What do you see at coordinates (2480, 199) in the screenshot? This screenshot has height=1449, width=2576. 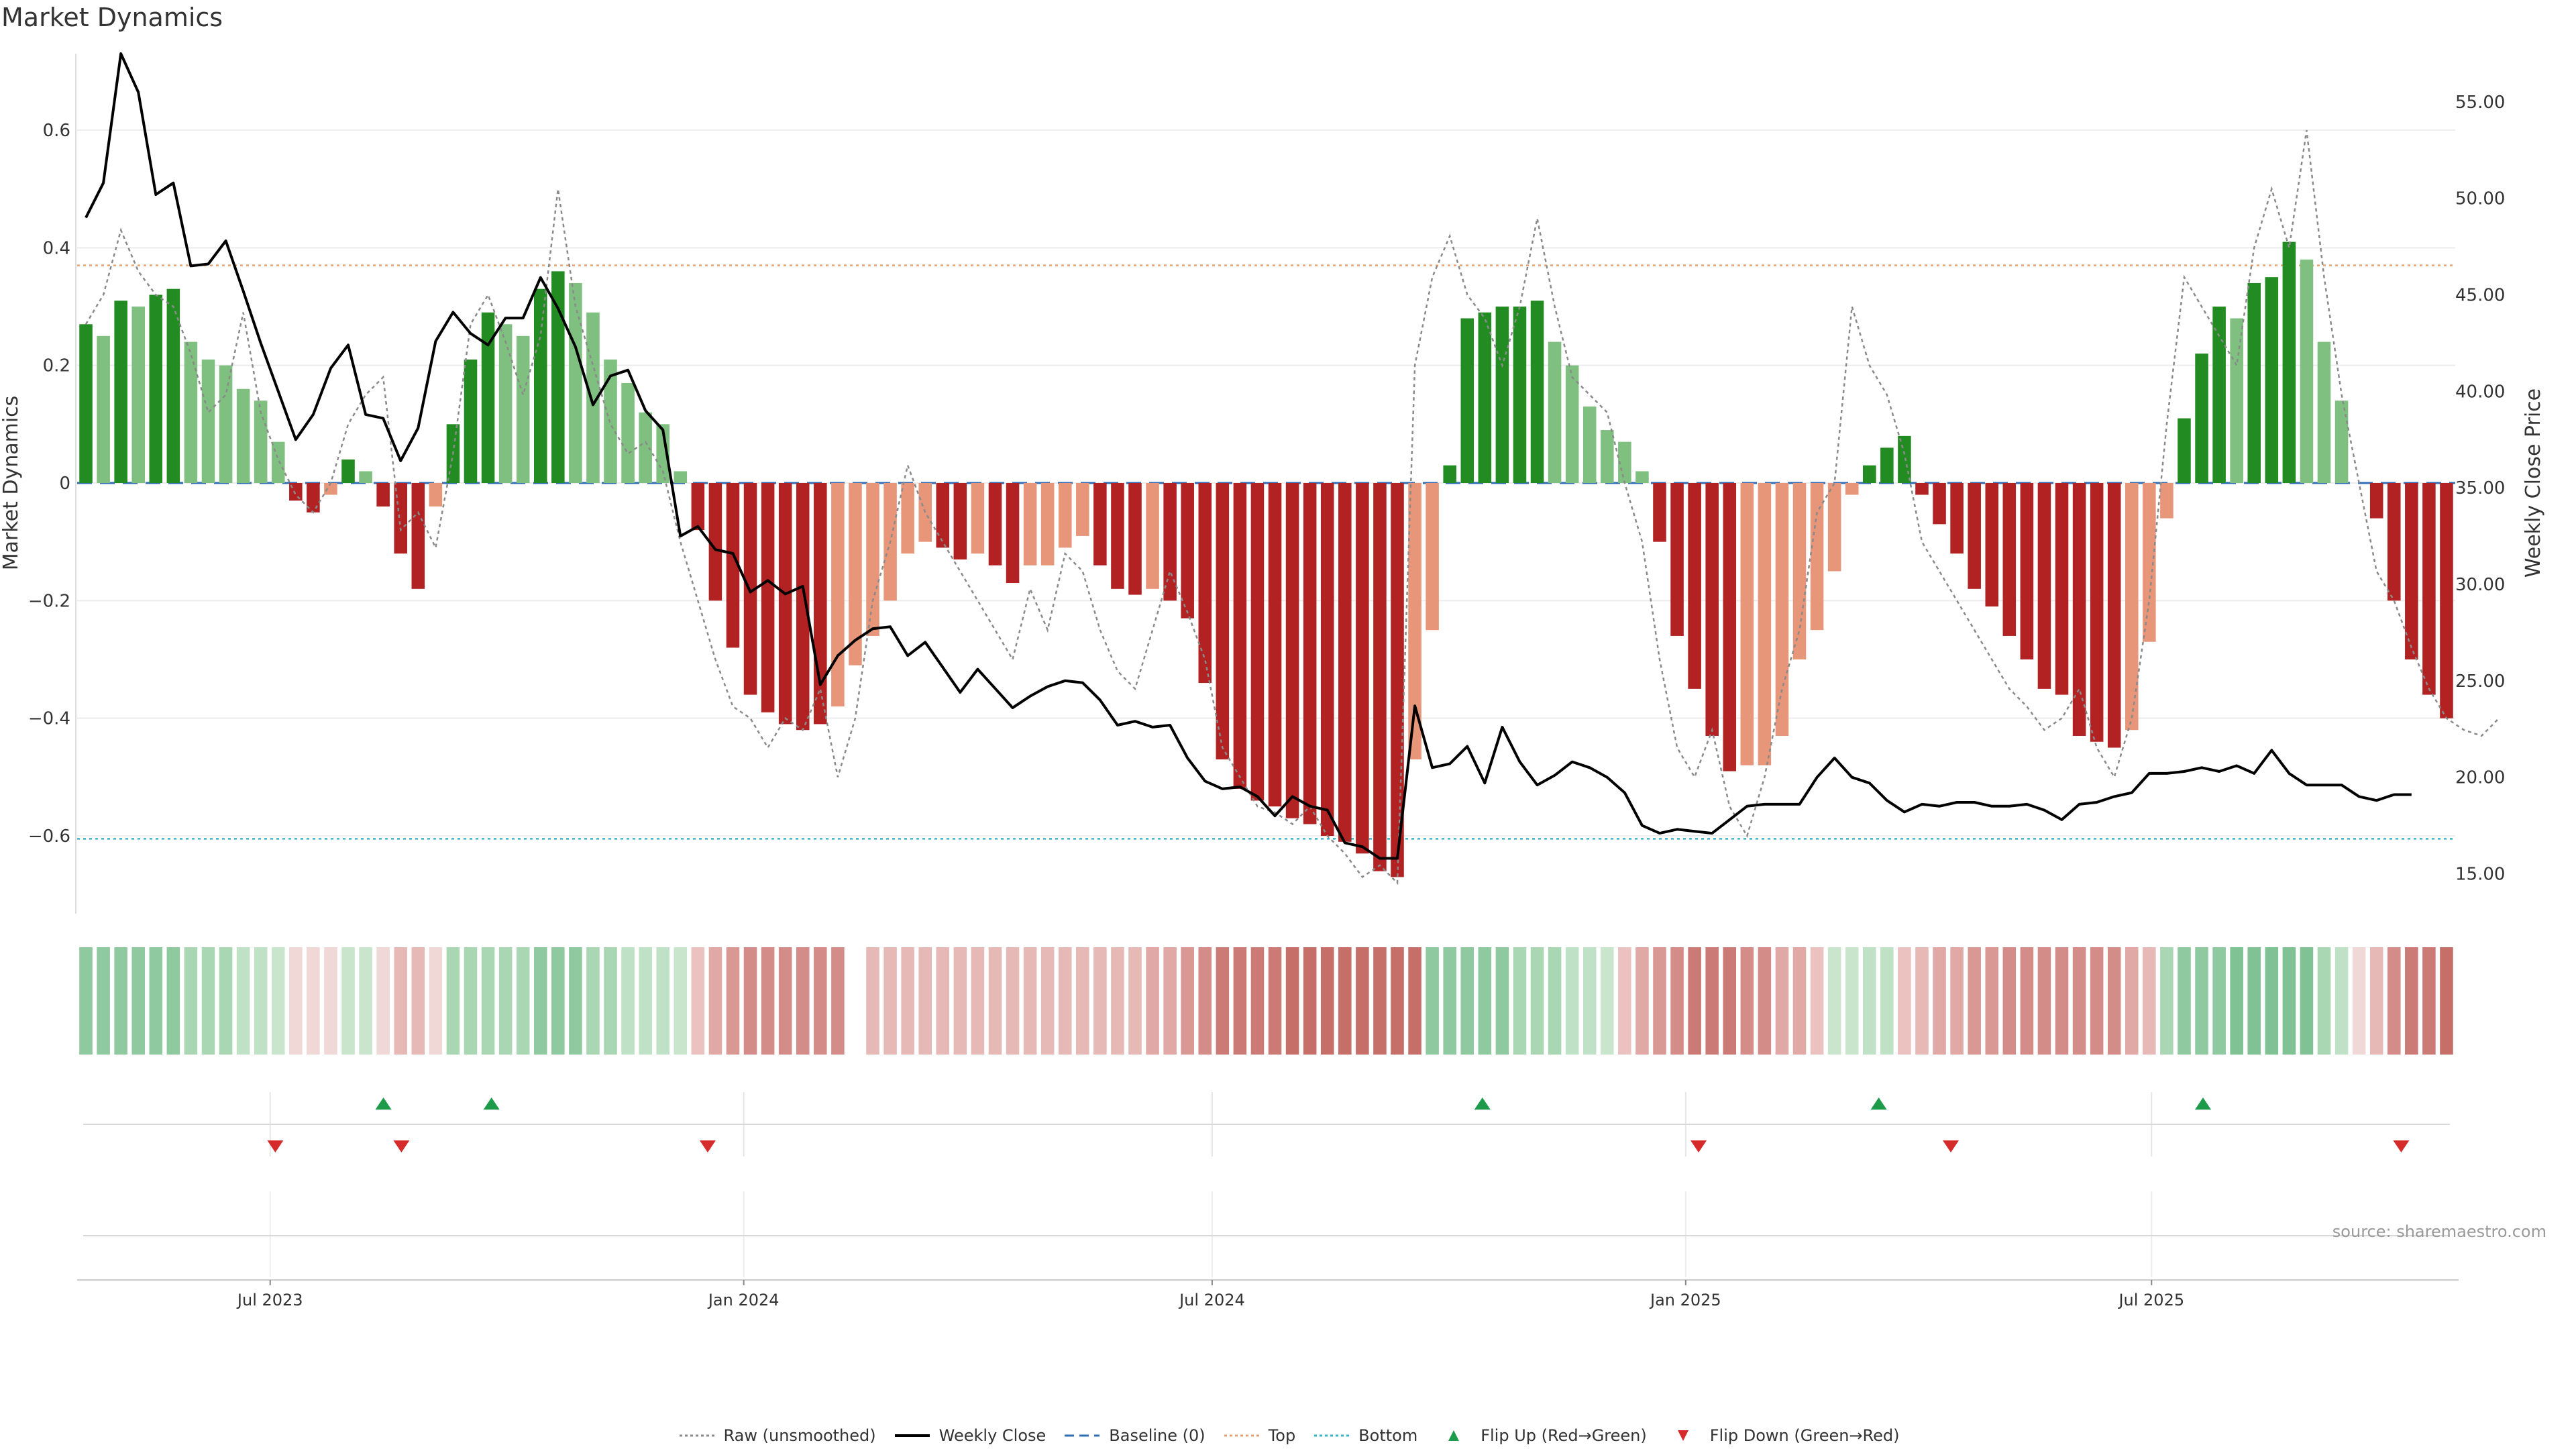 I see `y2-tick-label: 50.00` at bounding box center [2480, 199].